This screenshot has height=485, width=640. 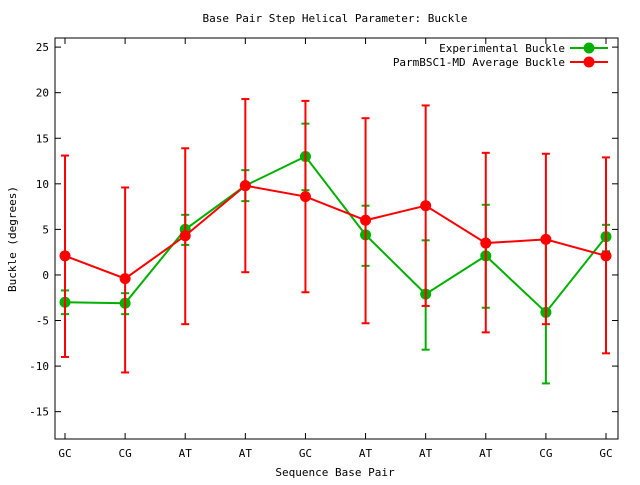 What do you see at coordinates (45, 275) in the screenshot?
I see `y-tick-label: 0` at bounding box center [45, 275].